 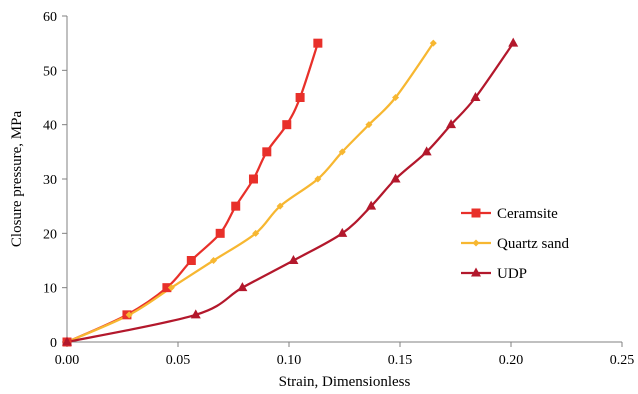 What do you see at coordinates (512, 274) in the screenshot?
I see `legend-label-udp: UDP` at bounding box center [512, 274].